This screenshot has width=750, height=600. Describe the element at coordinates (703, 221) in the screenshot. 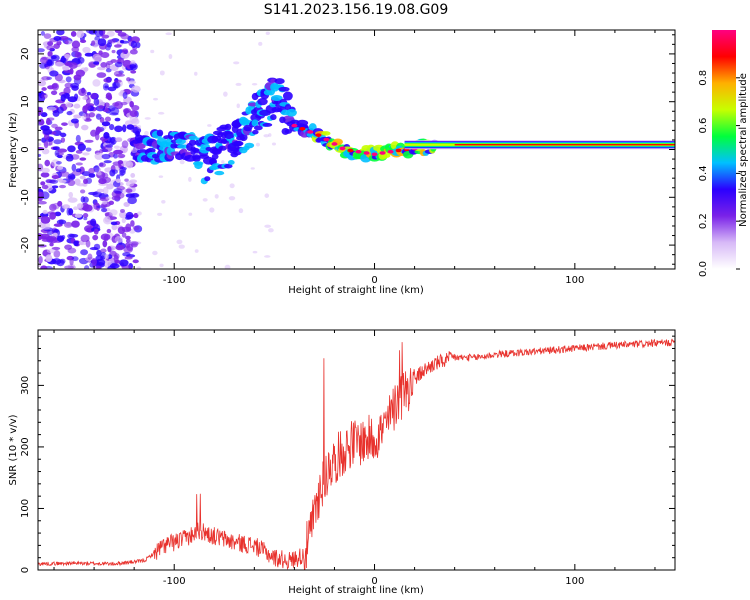

I see `colorbar-tick-label: 0.2` at that location.